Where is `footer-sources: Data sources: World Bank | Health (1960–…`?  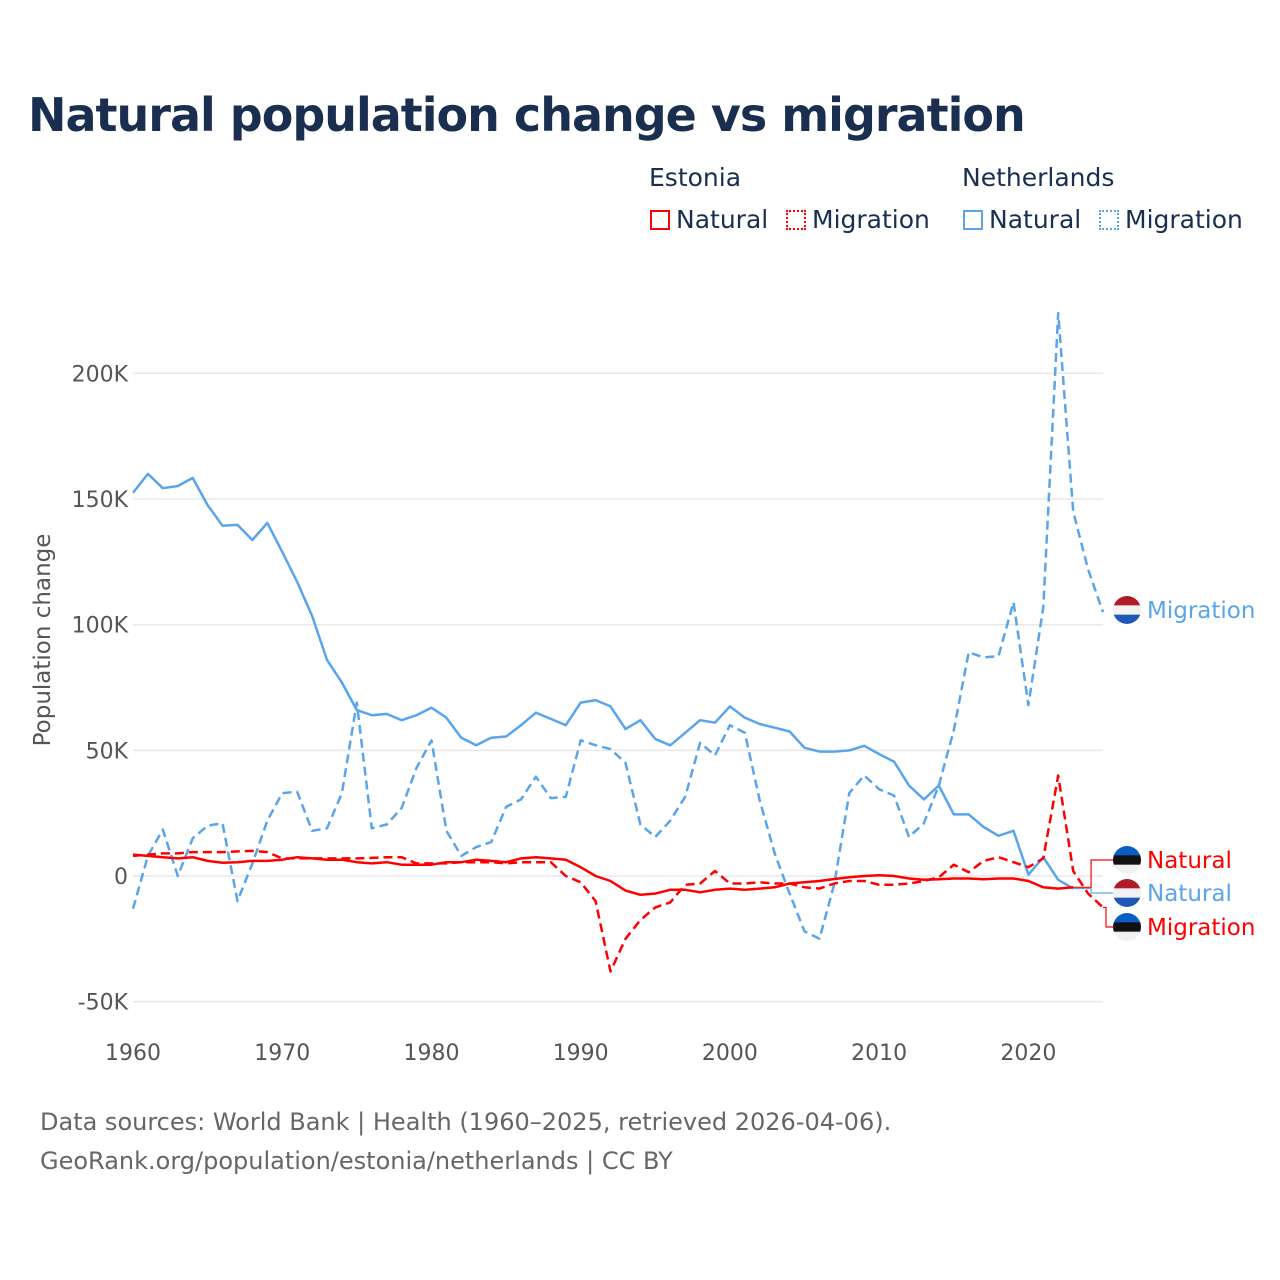
footer-sources: Data sources: World Bank | Health (1960–… is located at coordinates (466, 1122).